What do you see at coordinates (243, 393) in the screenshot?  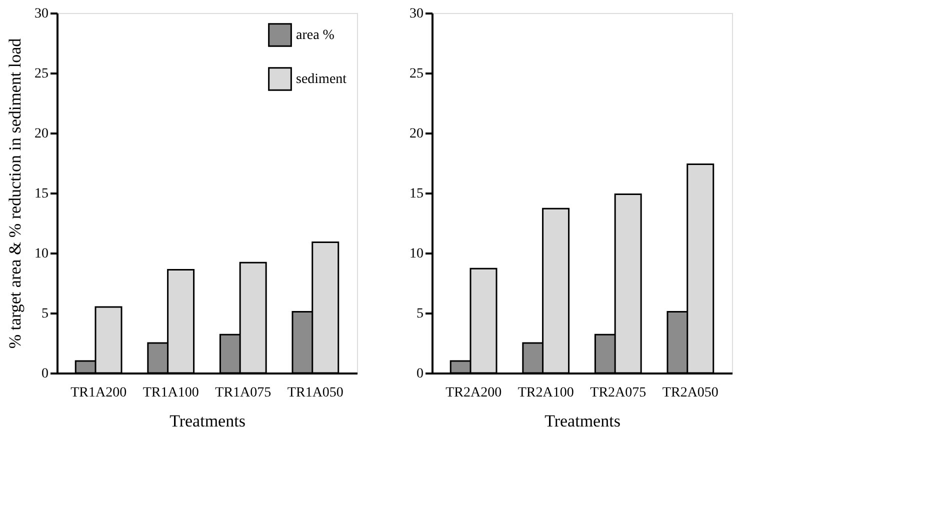 I see `x-tick-label: TR1A075` at bounding box center [243, 393].